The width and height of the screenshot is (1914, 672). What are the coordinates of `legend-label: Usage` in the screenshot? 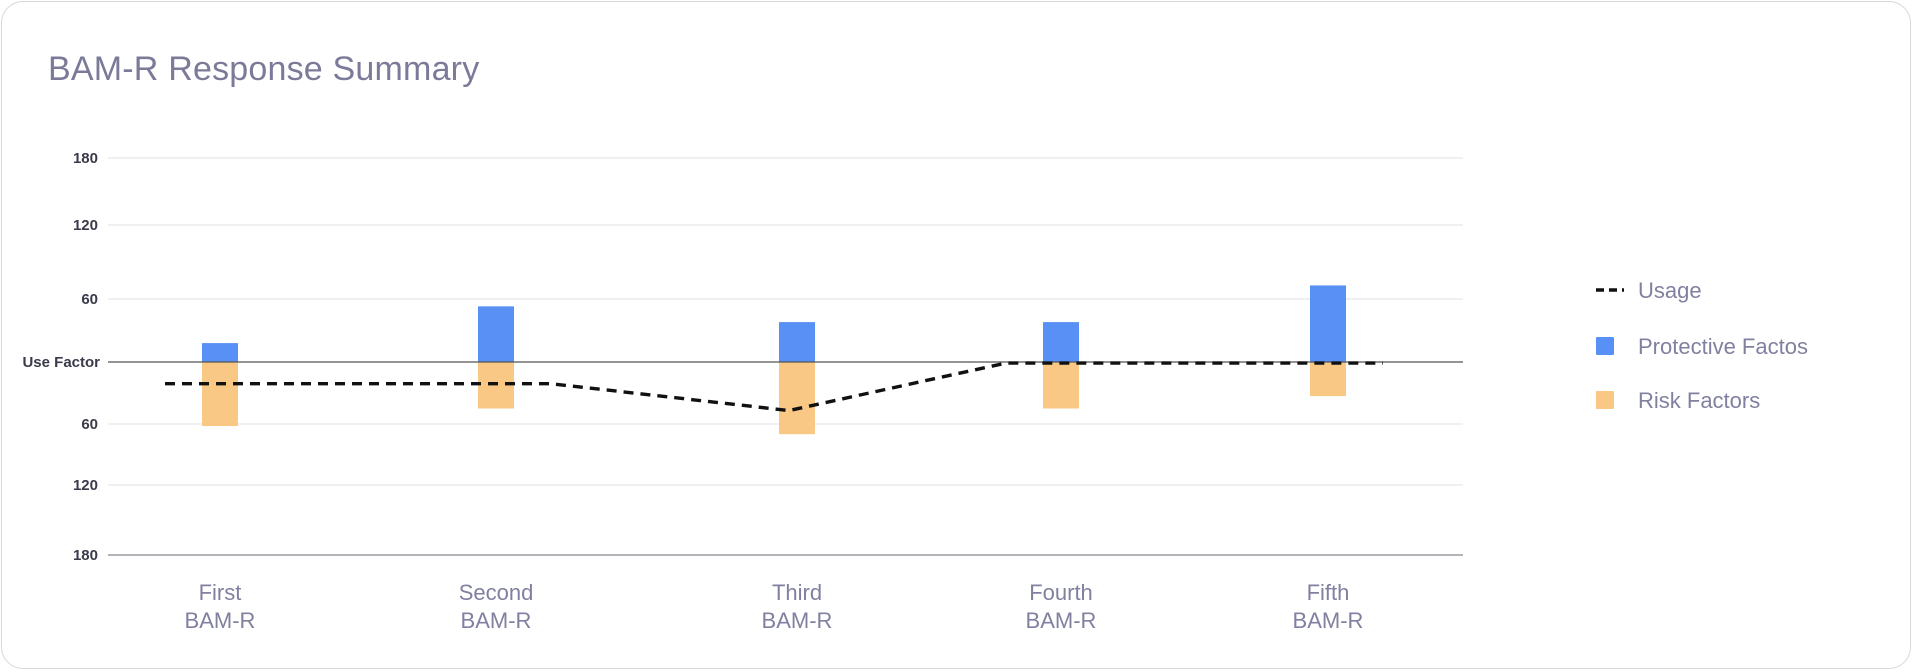 It's located at (1670, 290).